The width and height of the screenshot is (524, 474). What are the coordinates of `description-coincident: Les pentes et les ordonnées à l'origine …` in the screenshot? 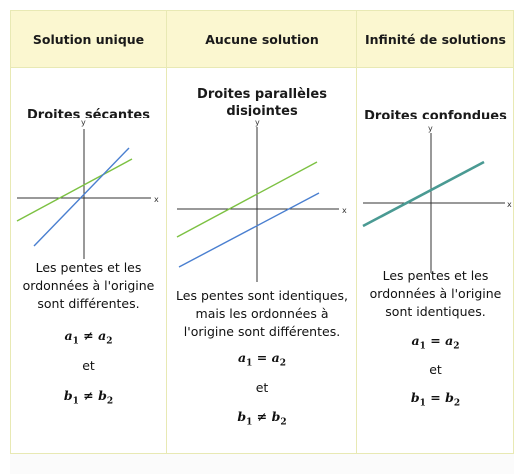 It's located at (435, 293).